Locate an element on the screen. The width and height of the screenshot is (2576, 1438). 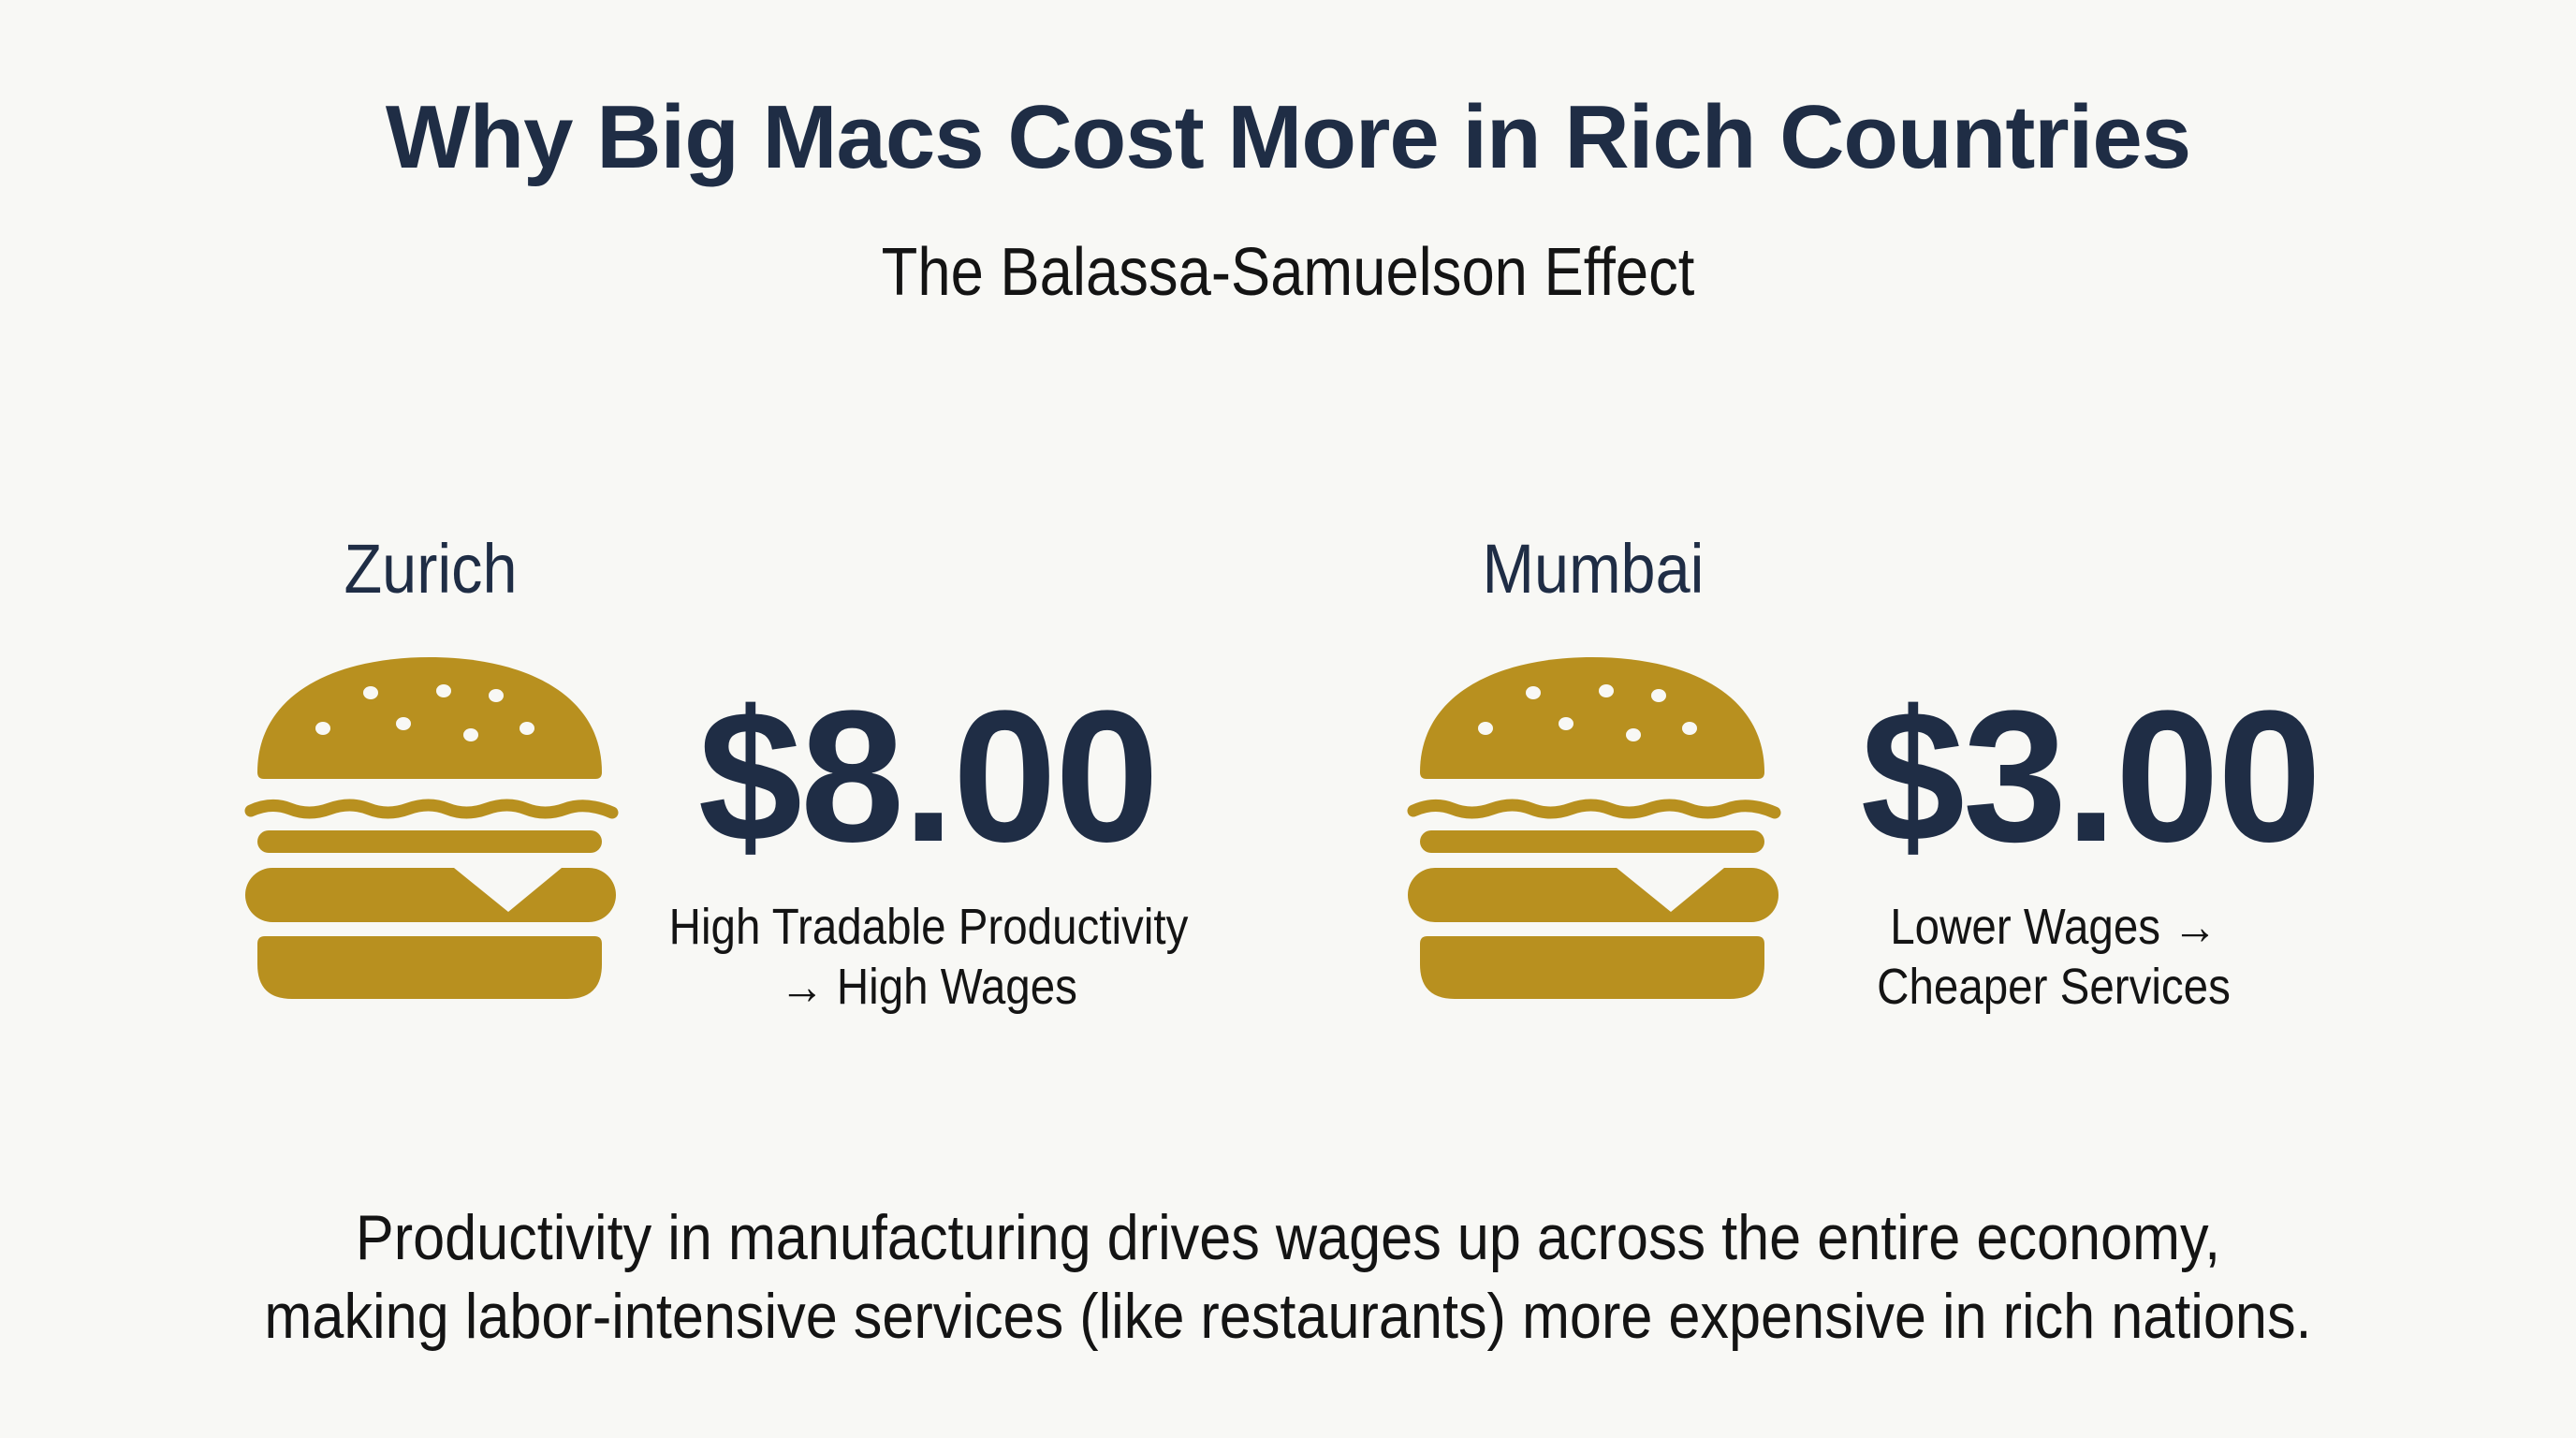
caption-mumbai: Lower Wages → Cheaper Services is located at coordinates (2054, 957).